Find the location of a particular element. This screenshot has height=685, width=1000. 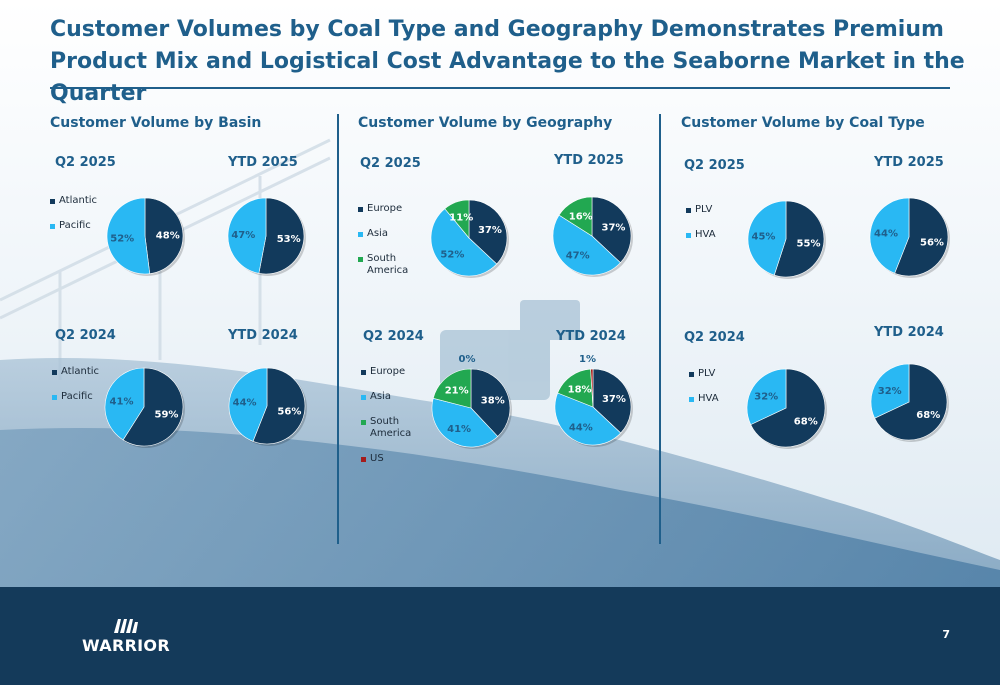

pie-data-label: 37% is located at coordinates (614, 399).